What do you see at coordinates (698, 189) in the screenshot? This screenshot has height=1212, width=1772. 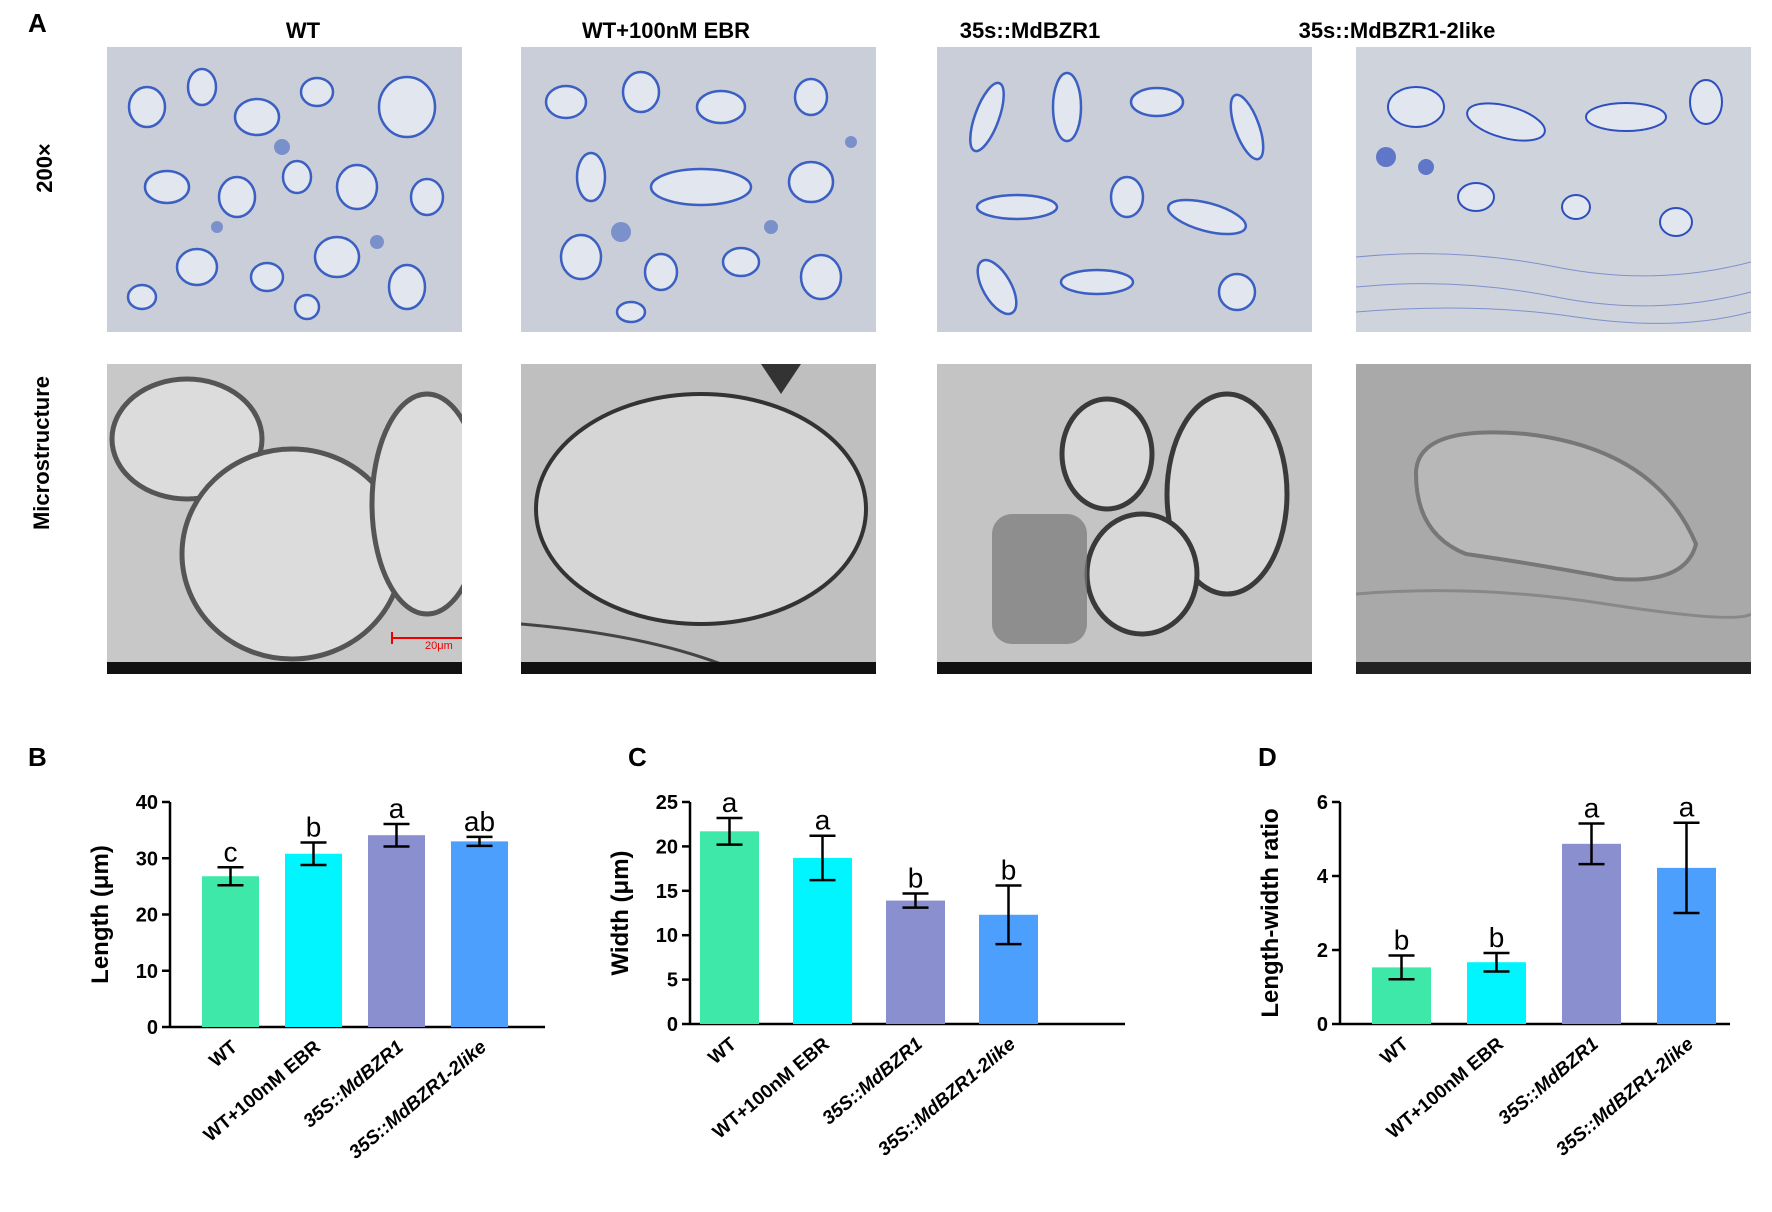 I see `micrograph-200x-wt-ebr` at bounding box center [698, 189].